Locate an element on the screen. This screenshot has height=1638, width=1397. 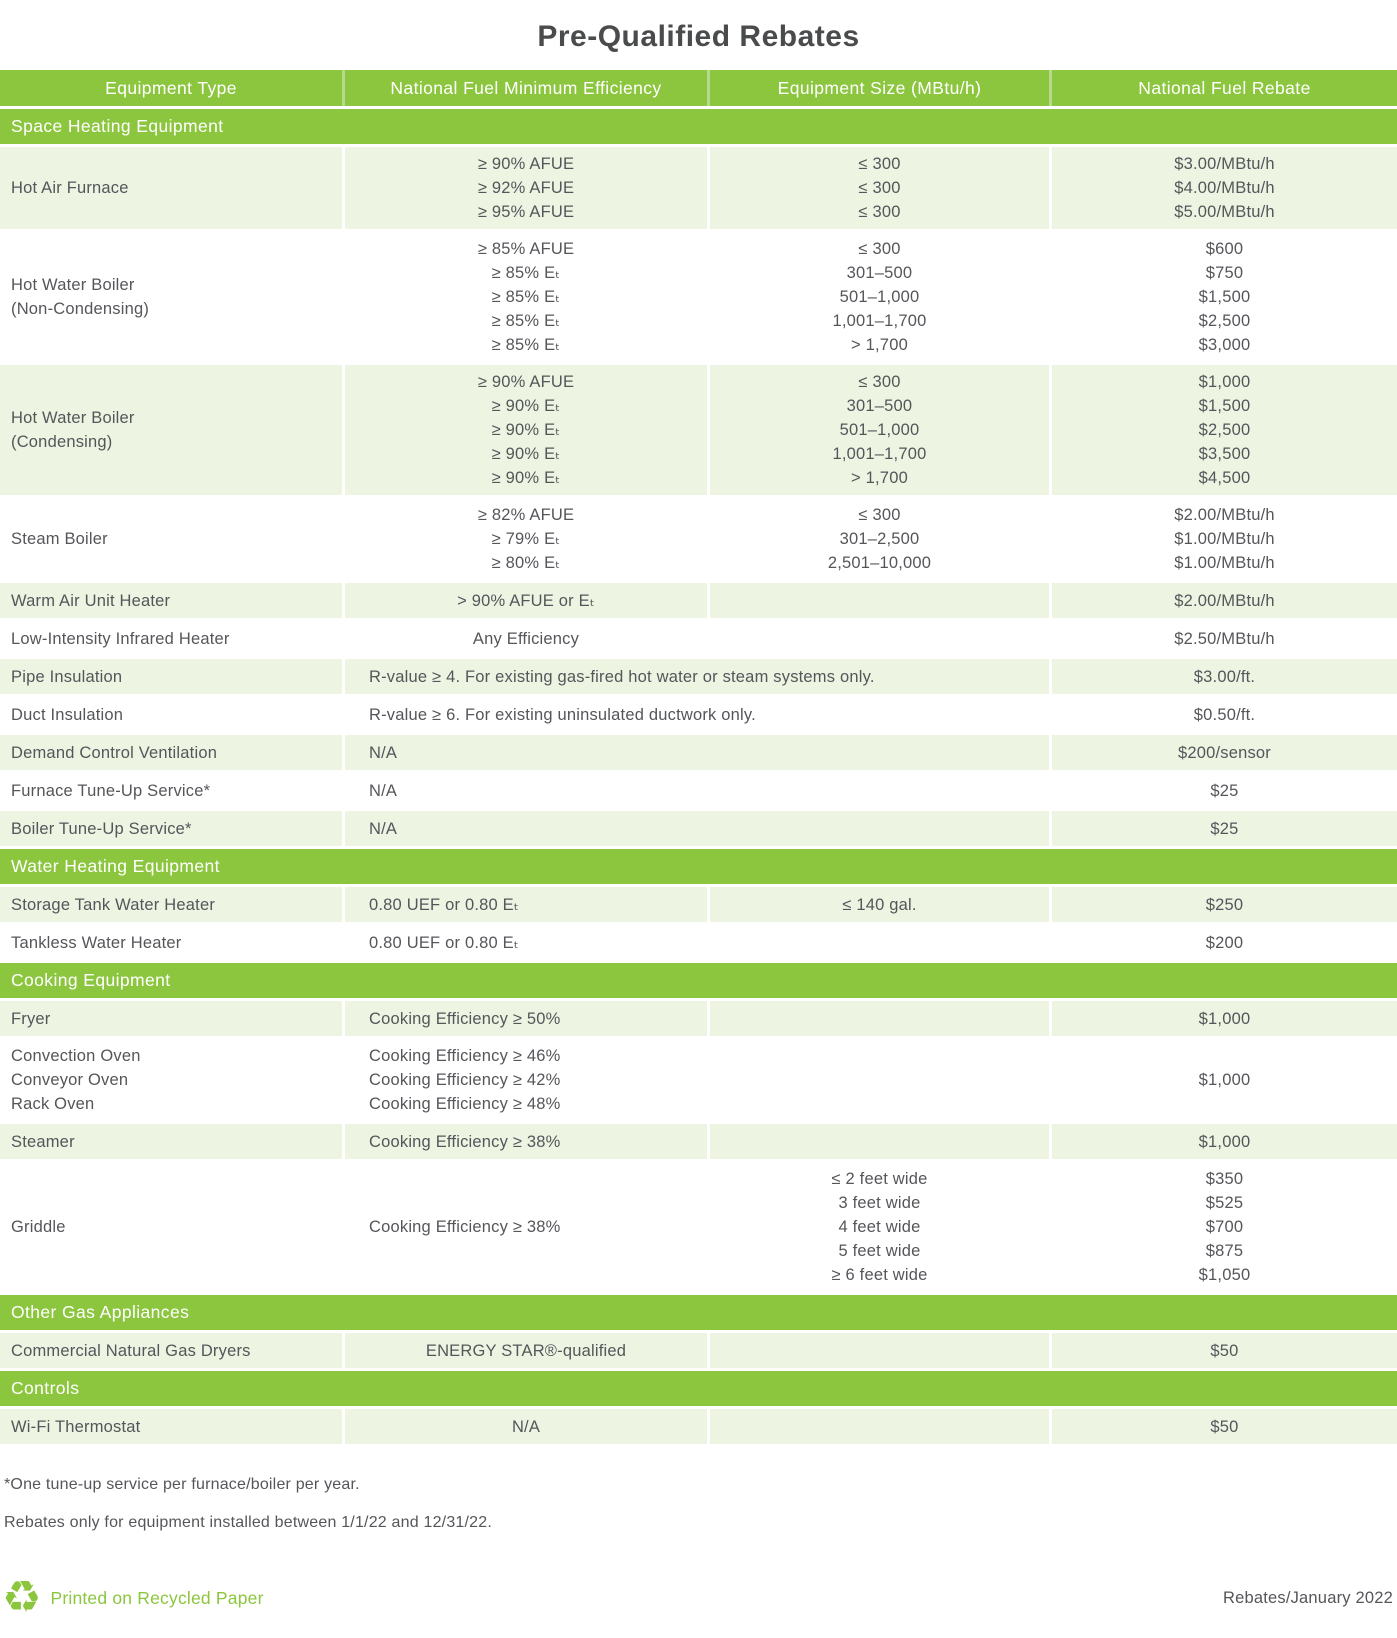
table-row: Demand Control Ventilation N/A $200/sensor is located at coordinates (698, 752).